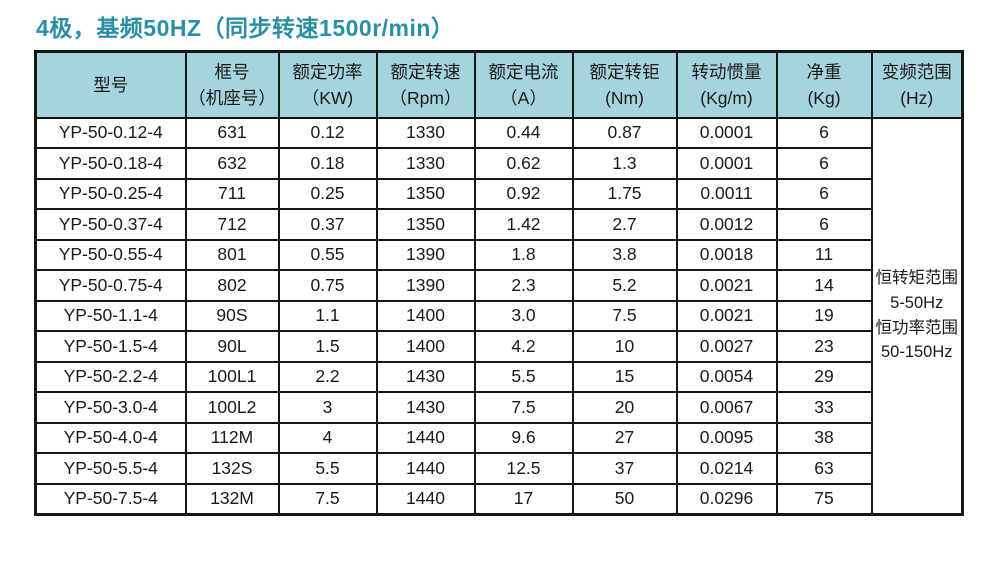  I want to click on table-cell: 0.18, so click(327, 163).